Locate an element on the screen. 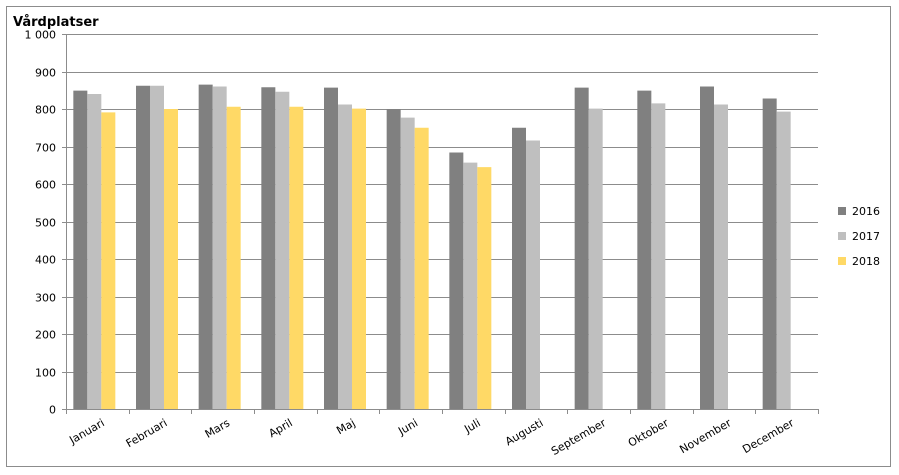 The image size is (899, 475). bar-2017-mars is located at coordinates (219, 247).